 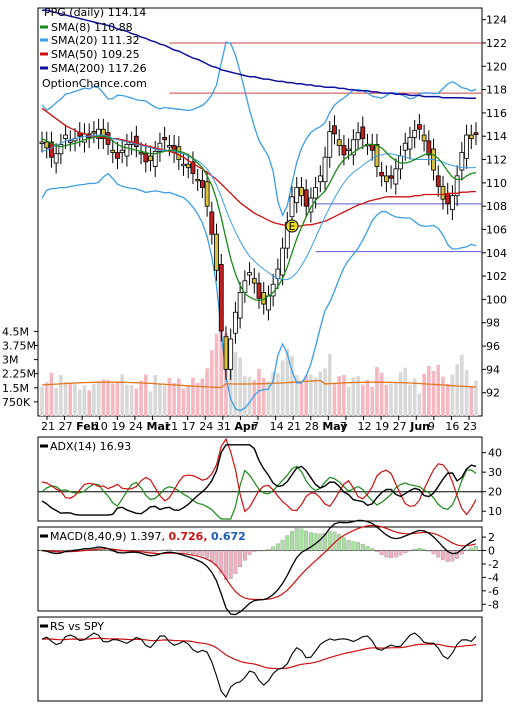 What do you see at coordinates (452, 426) in the screenshot?
I see `x-axis-label: 16` at bounding box center [452, 426].